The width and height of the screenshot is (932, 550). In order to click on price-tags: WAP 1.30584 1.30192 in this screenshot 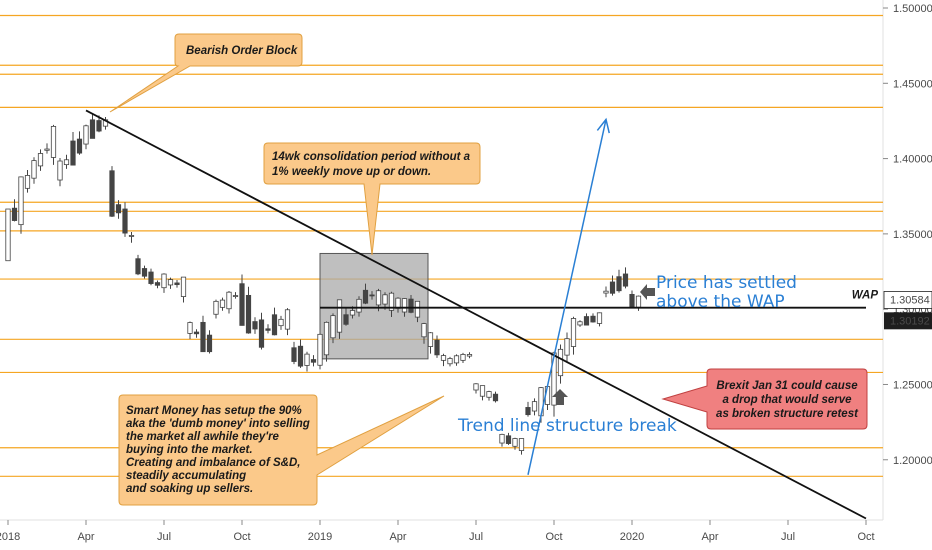, I will do `click(892, 309)`.